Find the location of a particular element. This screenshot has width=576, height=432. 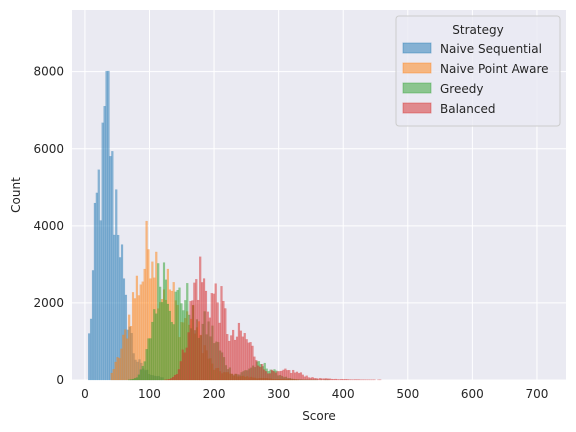

x-tick-label: 700 is located at coordinates (536, 394).